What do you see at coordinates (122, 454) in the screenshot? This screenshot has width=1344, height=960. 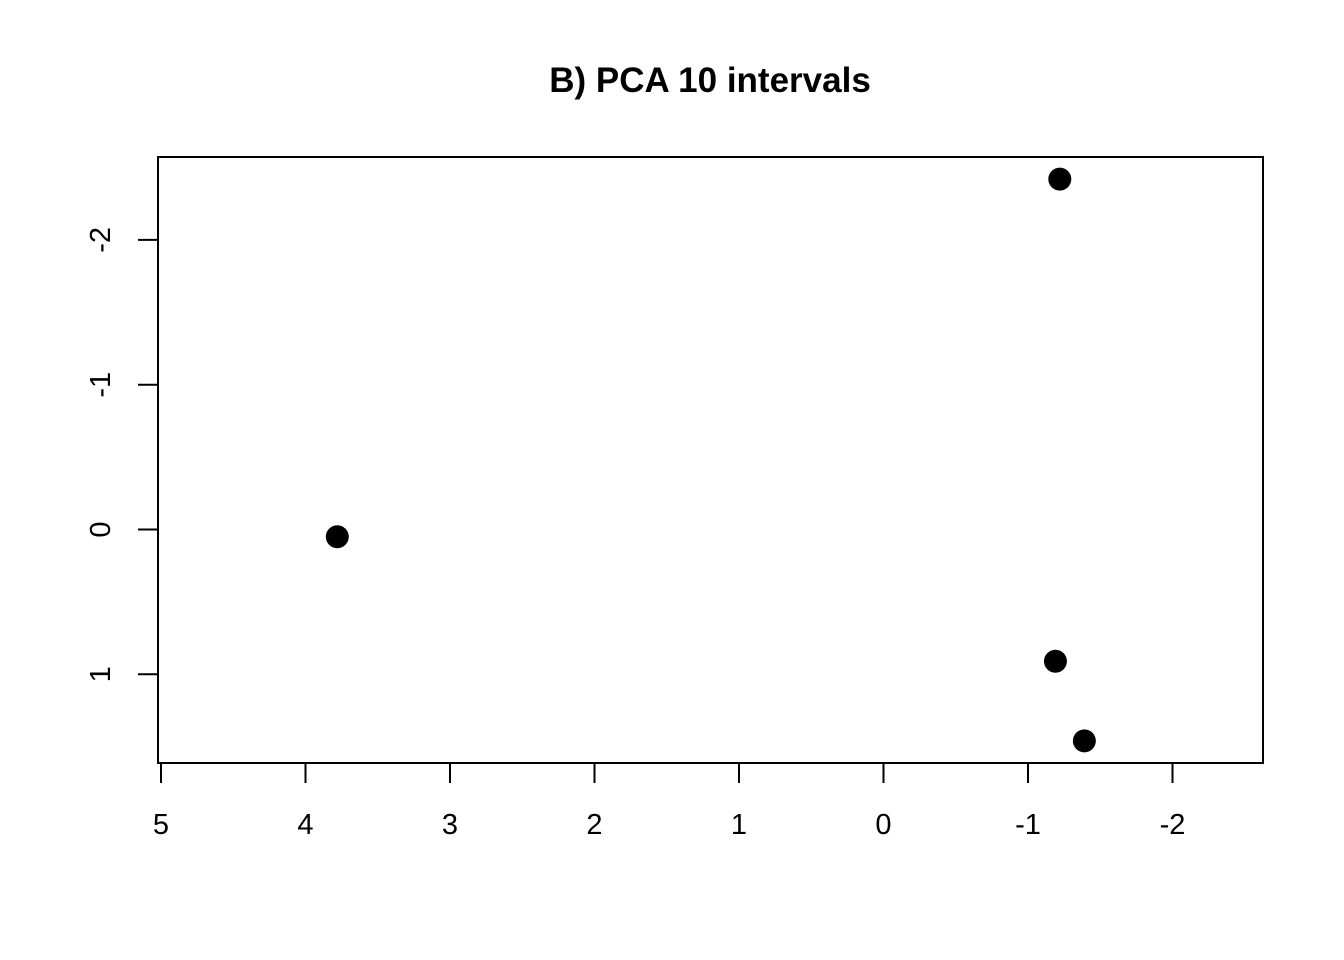 I see `y-axis: -2 -1 0 1` at bounding box center [122, 454].